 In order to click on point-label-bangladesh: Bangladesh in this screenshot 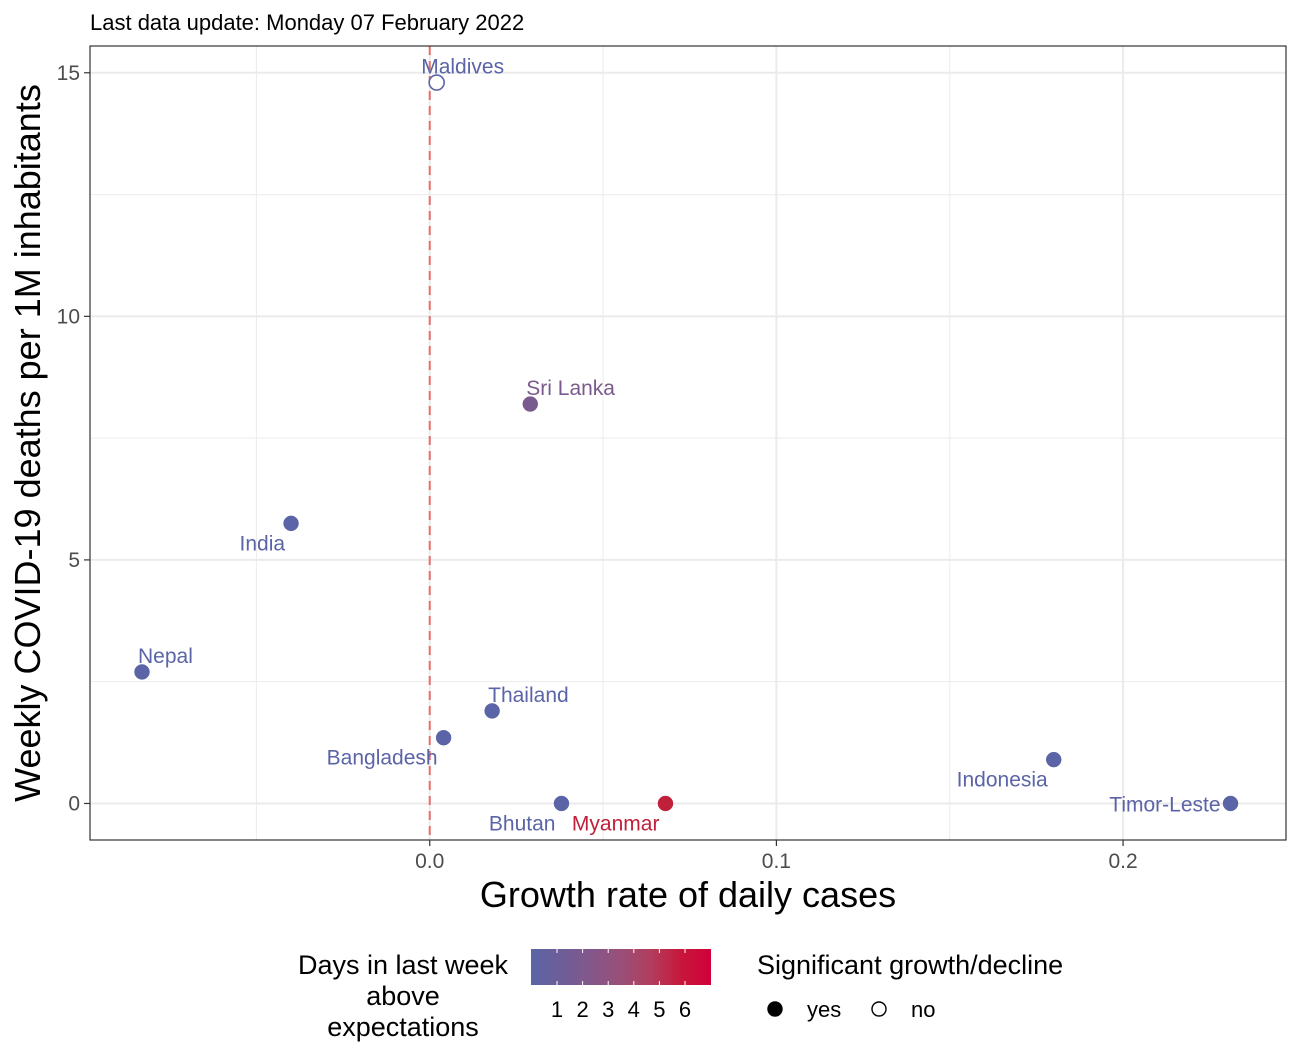, I will do `click(382, 758)`.